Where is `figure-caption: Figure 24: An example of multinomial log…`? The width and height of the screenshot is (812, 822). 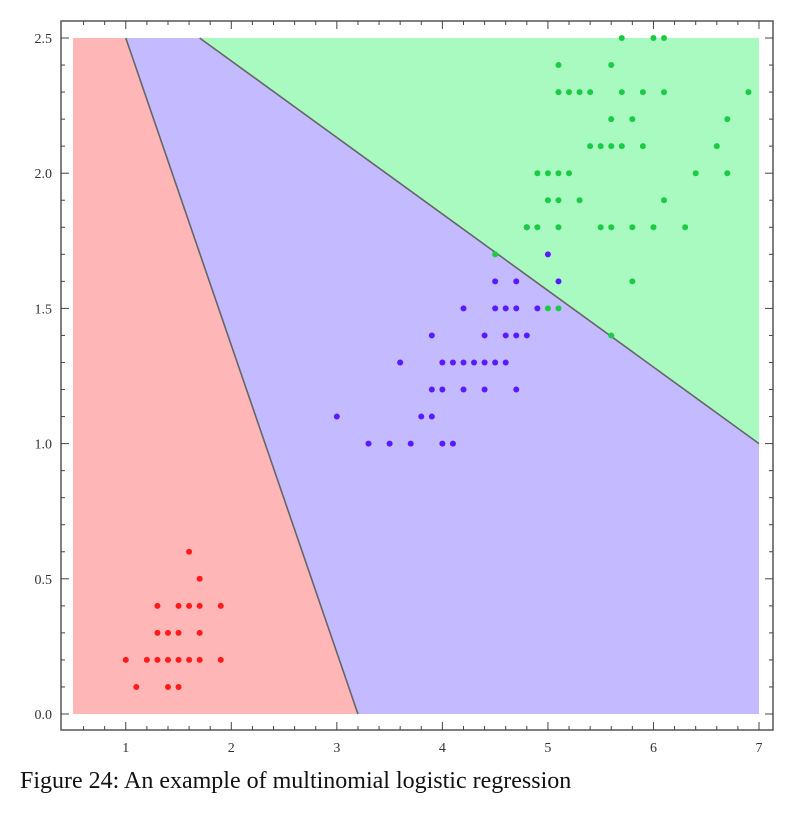
figure-caption: Figure 24: An example of multinomial log… is located at coordinates (296, 781).